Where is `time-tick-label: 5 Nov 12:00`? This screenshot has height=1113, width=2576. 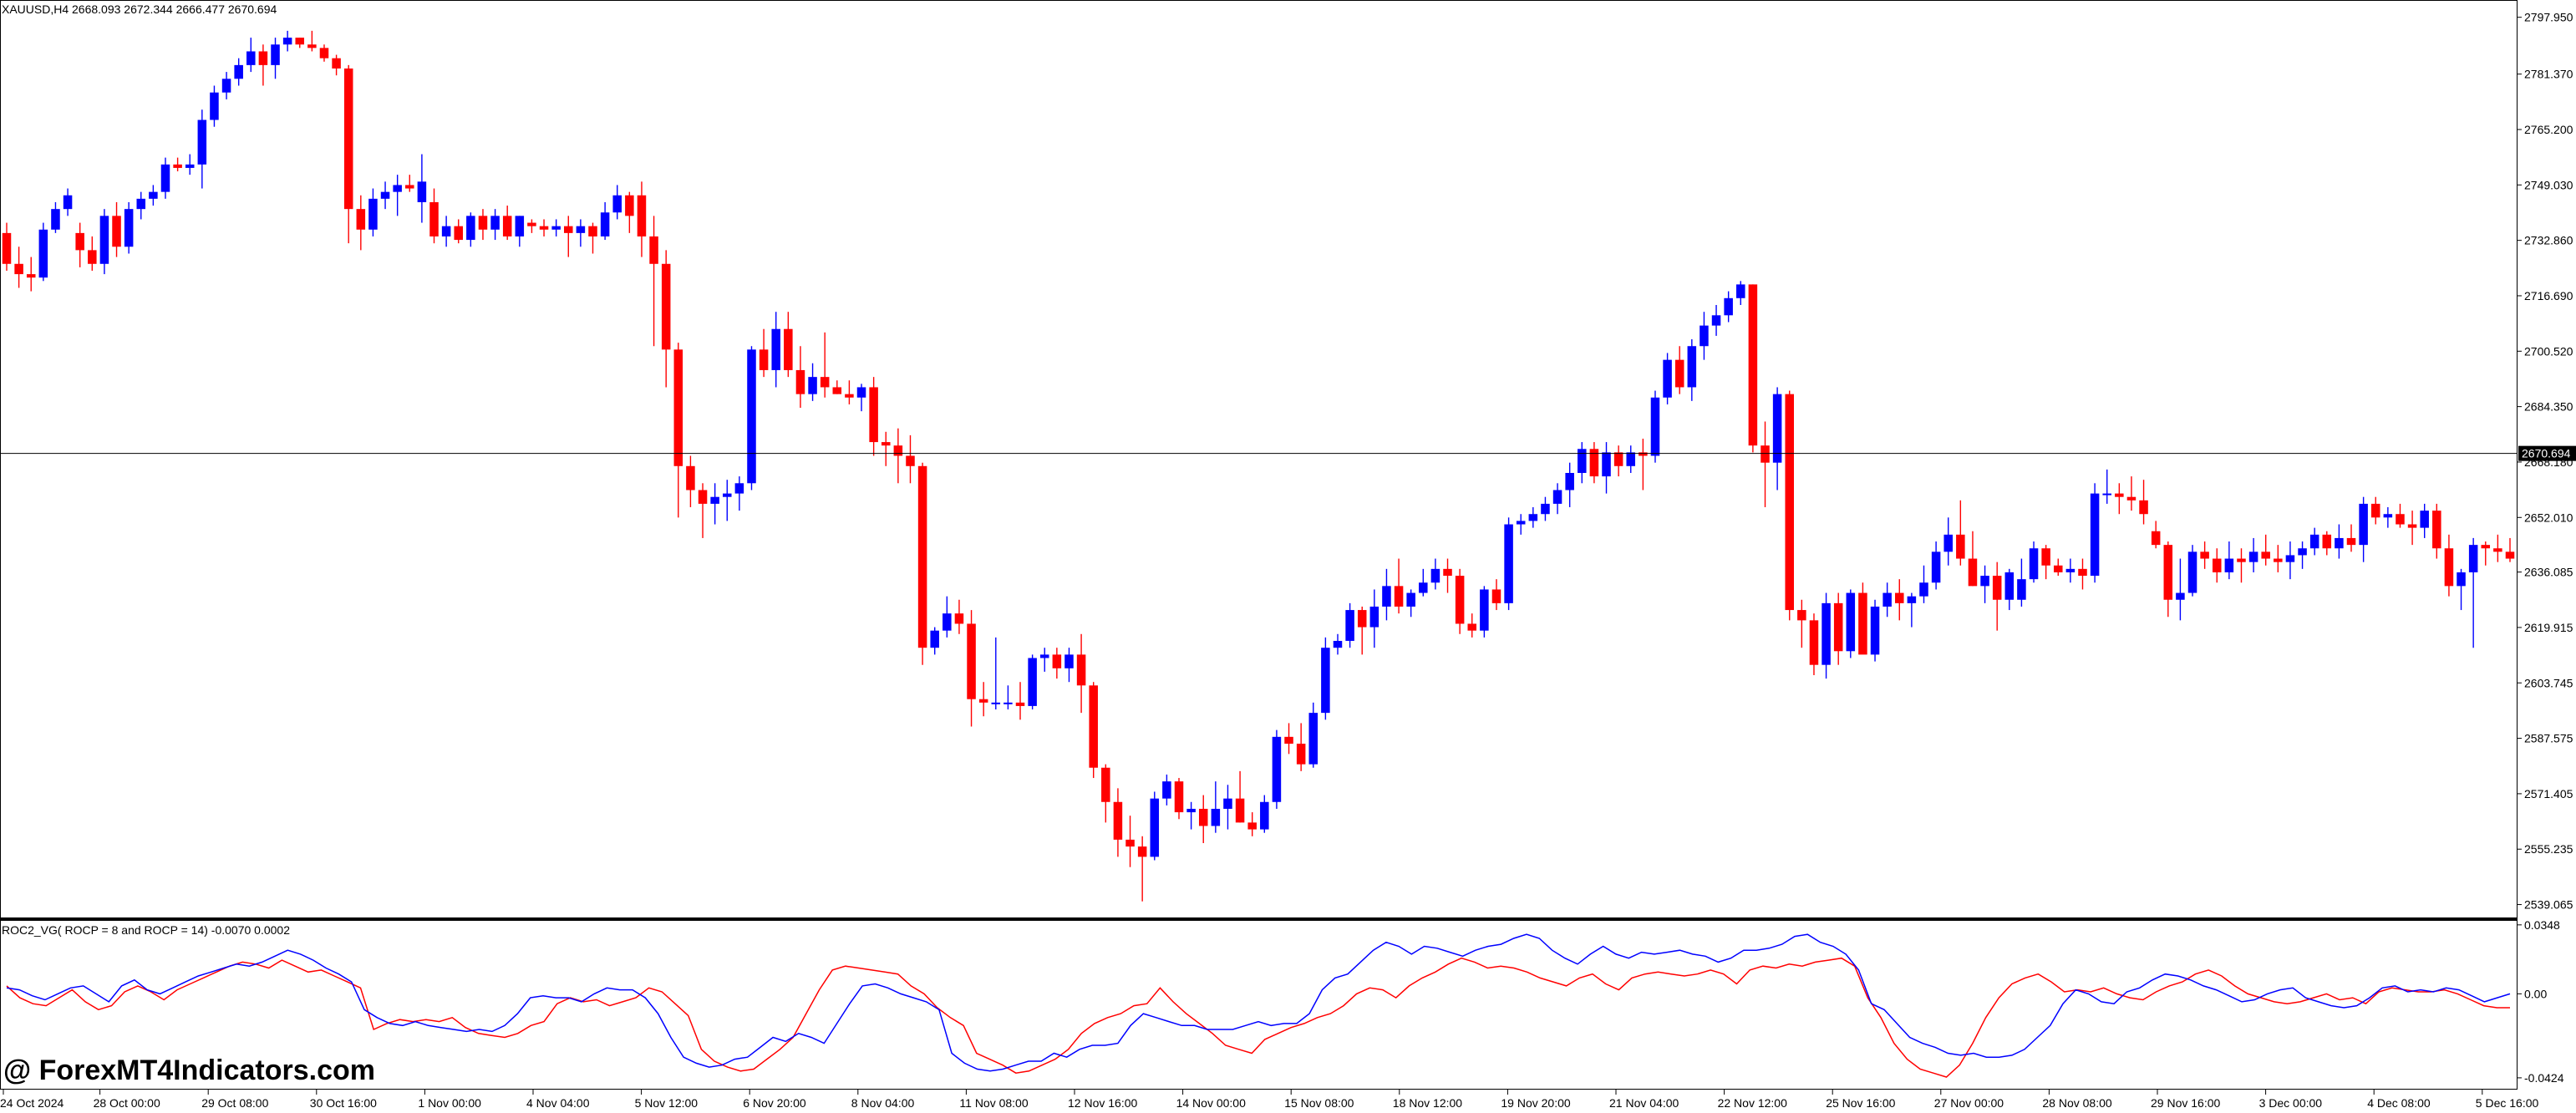
time-tick-label: 5 Nov 12:00 is located at coordinates (667, 1103).